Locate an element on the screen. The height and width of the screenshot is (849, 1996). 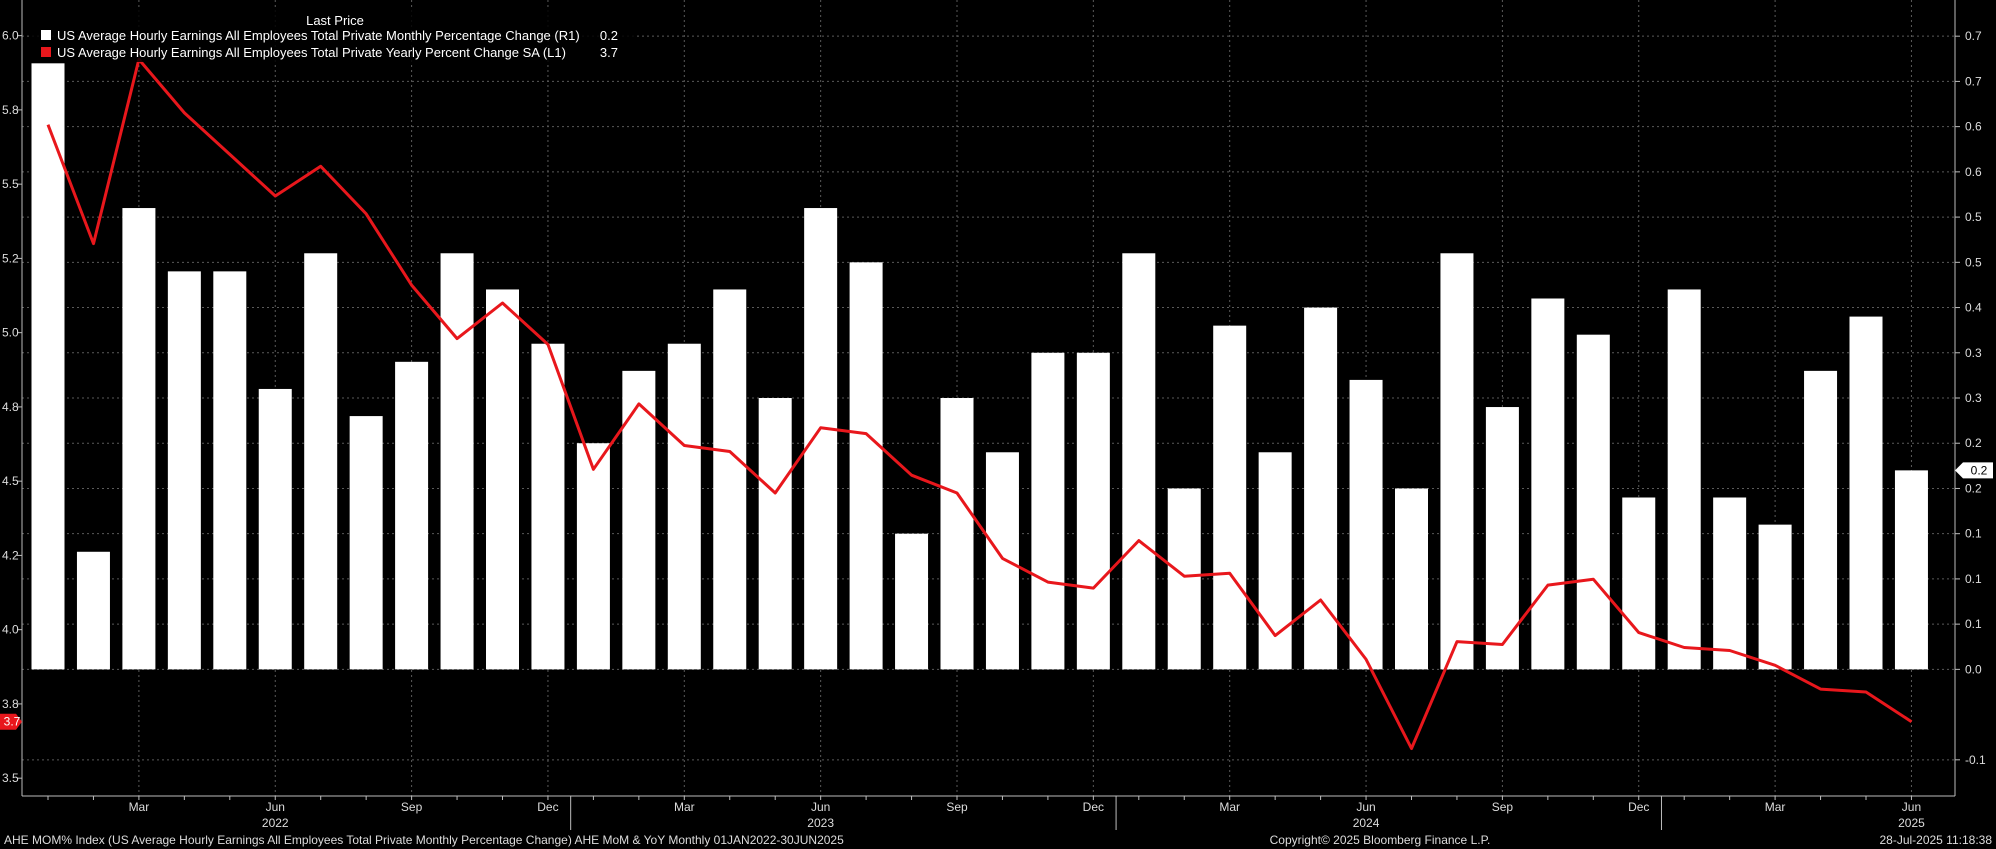
last-value-tag-bar is located at coordinates (1974, 470).